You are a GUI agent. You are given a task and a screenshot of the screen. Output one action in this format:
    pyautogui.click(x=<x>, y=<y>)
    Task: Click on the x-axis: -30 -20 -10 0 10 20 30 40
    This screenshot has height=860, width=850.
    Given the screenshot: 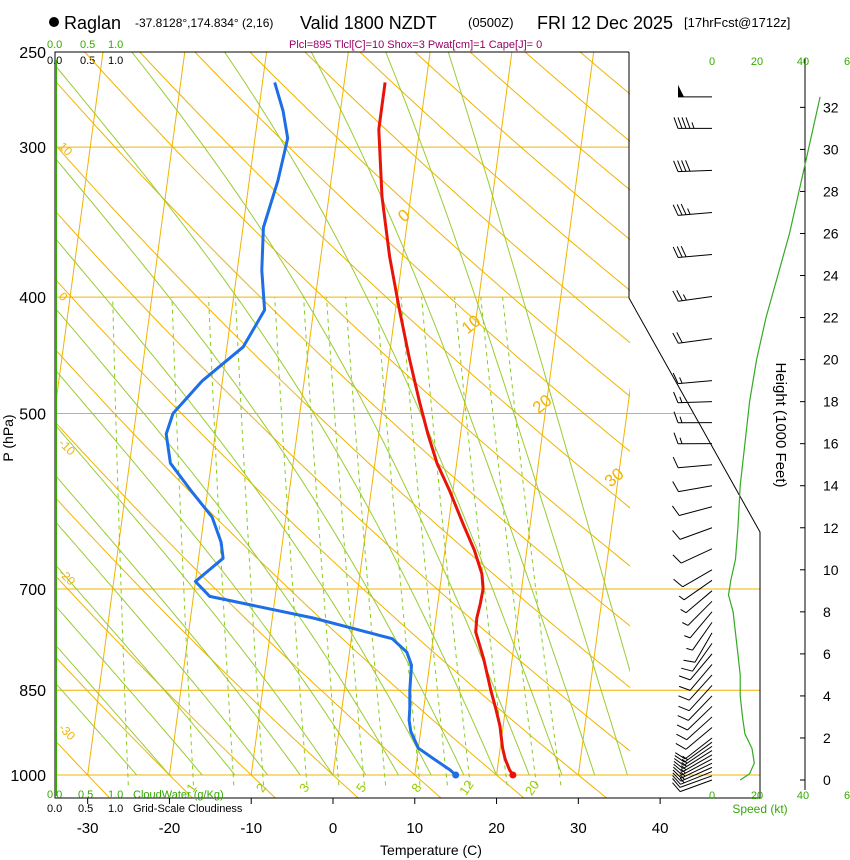 What is the action you would take?
    pyautogui.click(x=372, y=817)
    